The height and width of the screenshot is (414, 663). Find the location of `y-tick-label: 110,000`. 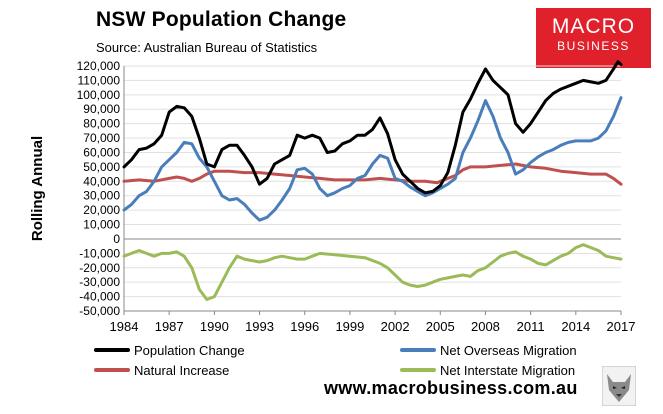

y-tick-label: 110,000 is located at coordinates (99, 80).